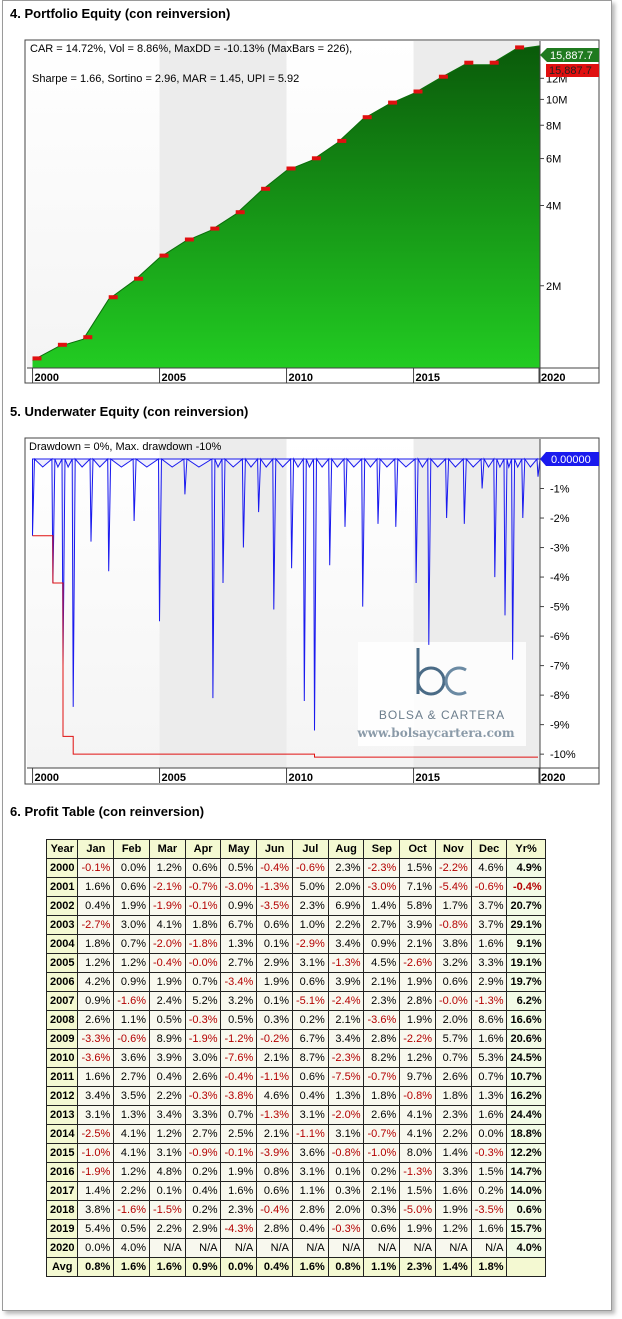 The height and width of the screenshot is (1319, 622). Describe the element at coordinates (382, 963) in the screenshot. I see `profit-table-cell: 4.5%` at that location.